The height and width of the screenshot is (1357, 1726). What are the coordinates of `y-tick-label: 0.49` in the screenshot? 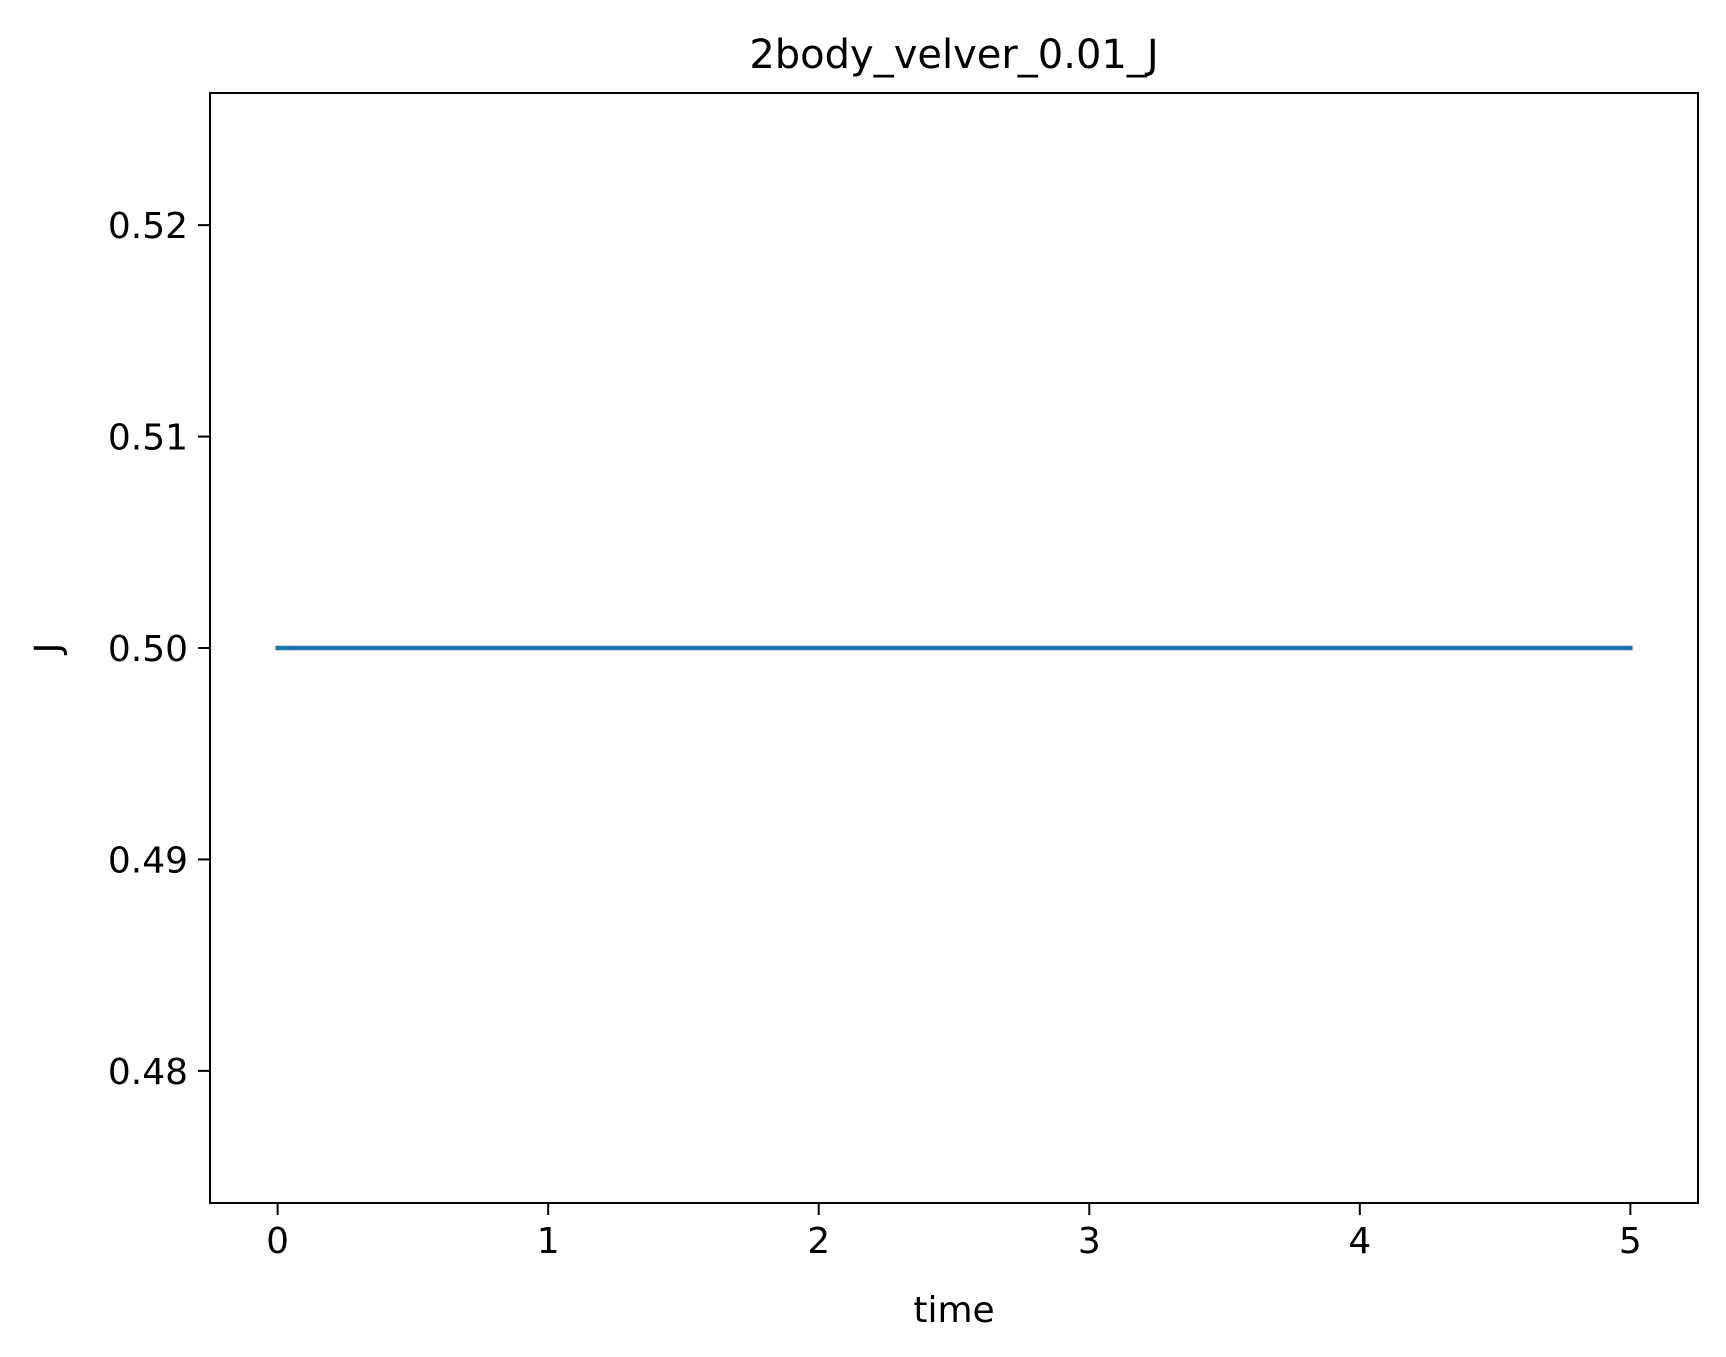 It's located at (148, 860).